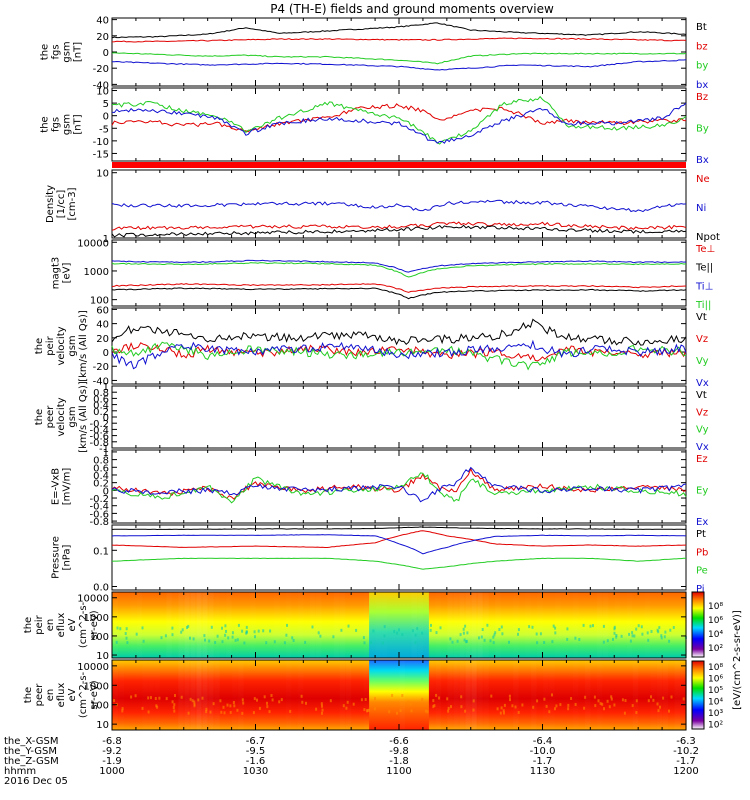  Describe the element at coordinates (31, 761) in the screenshot. I see `x-row-label: the_Z-GSM` at that location.